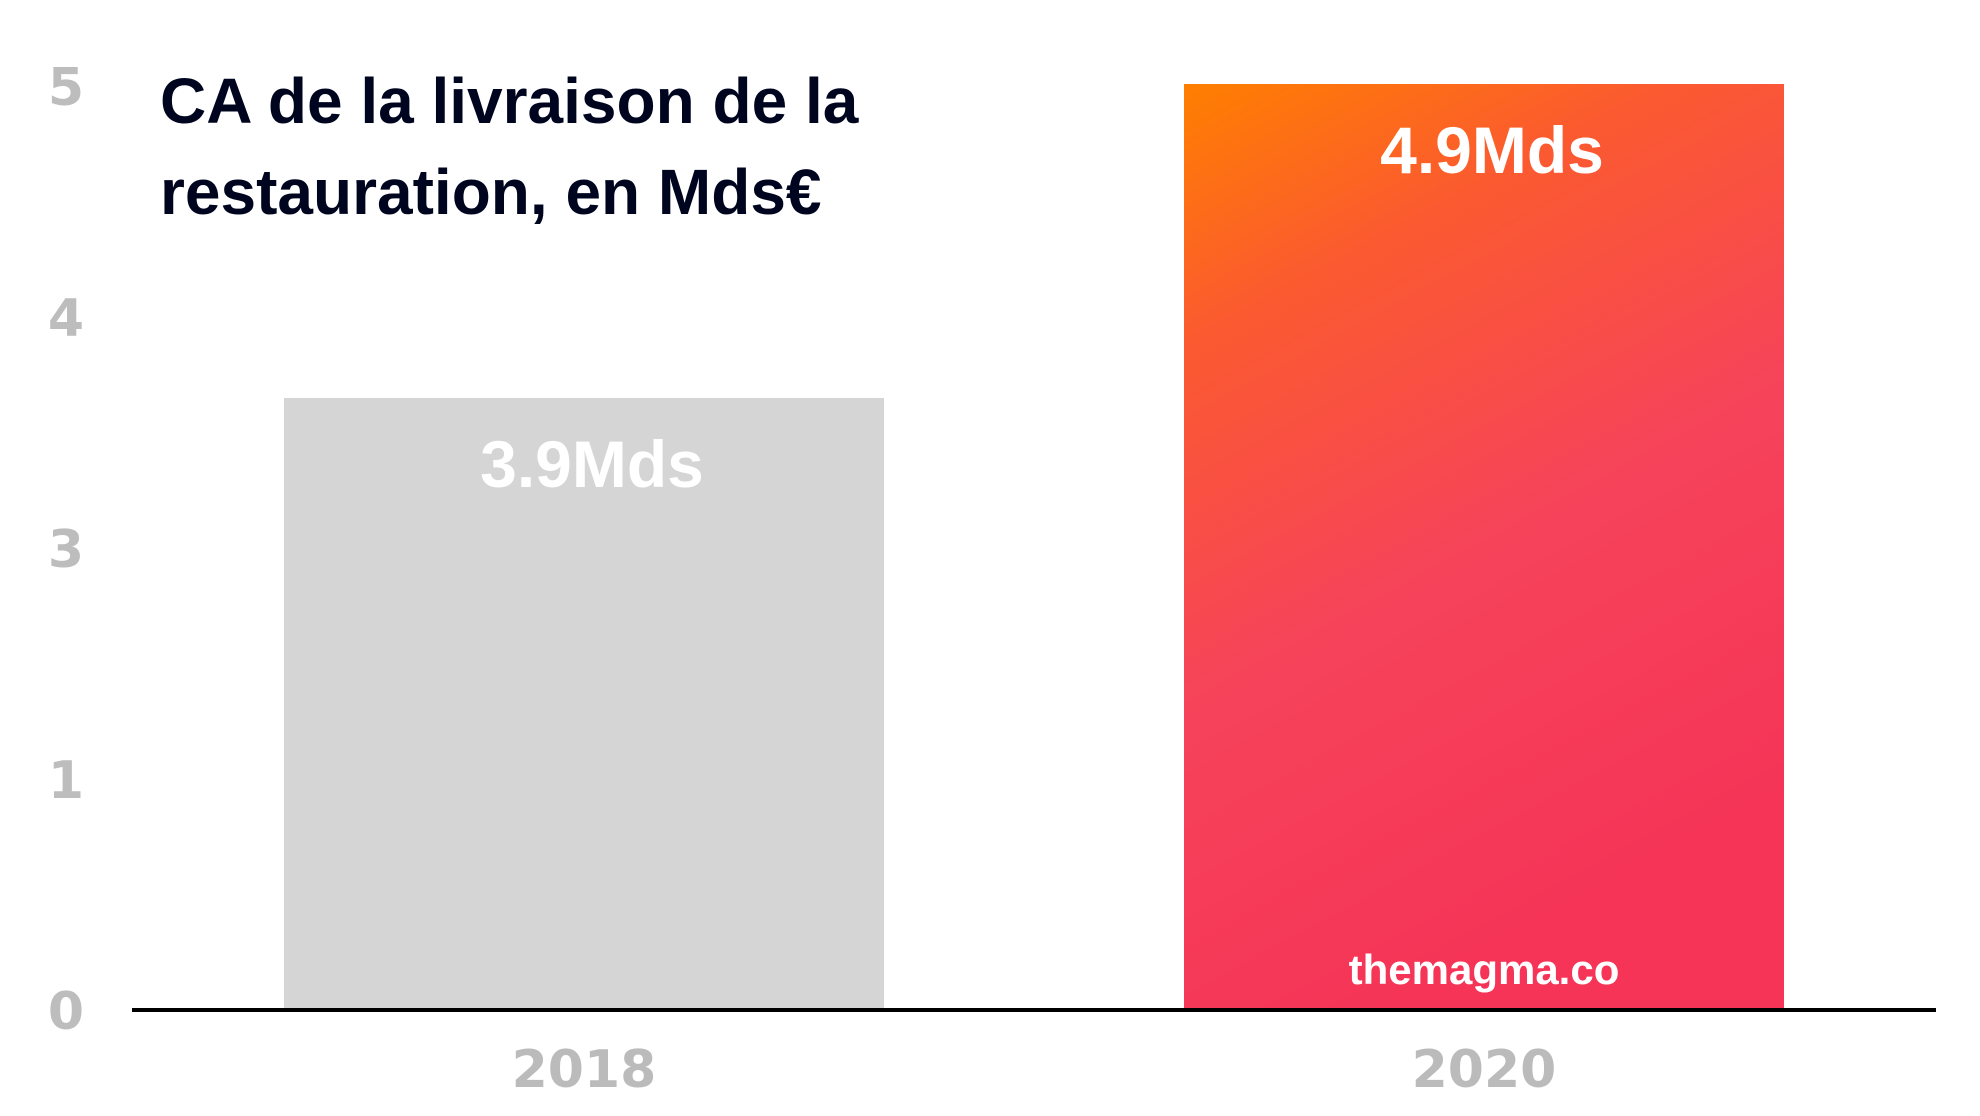 This screenshot has height=1116, width=1980. I want to click on chart-title-line-1: CA de la livraison de la, so click(509, 101).